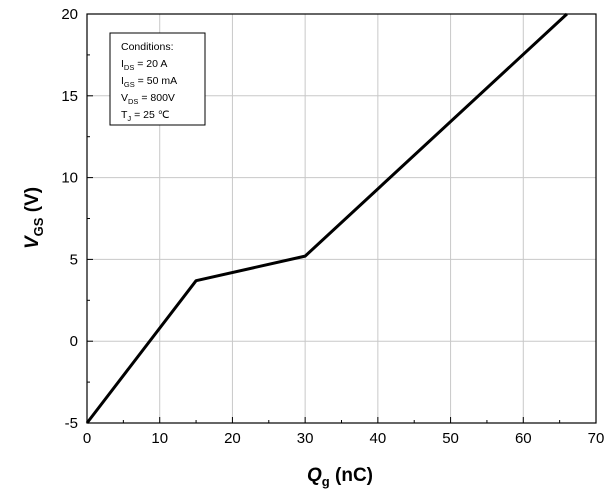  I want to click on y-tick-label: 10, so click(69, 178).